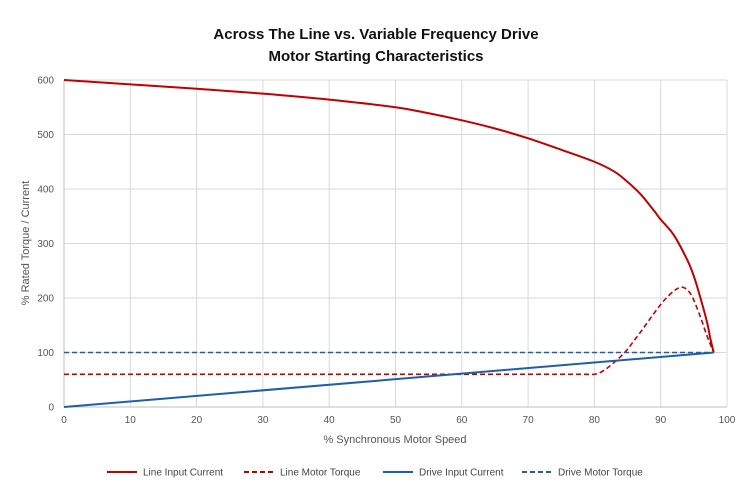 The image size is (744, 496). What do you see at coordinates (45, 81) in the screenshot?
I see `y-tick-label: 600` at bounding box center [45, 81].